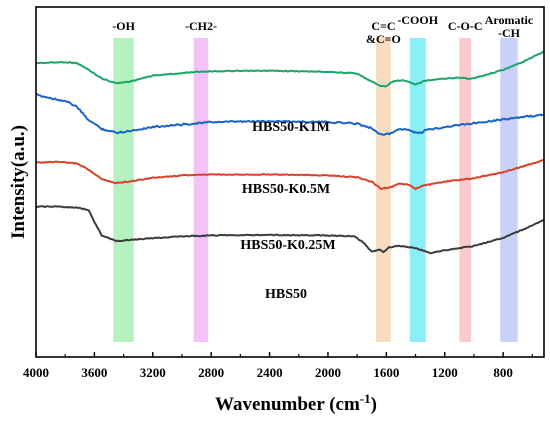 The image size is (550, 422). Describe the element at coordinates (201, 26) in the screenshot. I see `band-label-1: -CH2-` at that location.